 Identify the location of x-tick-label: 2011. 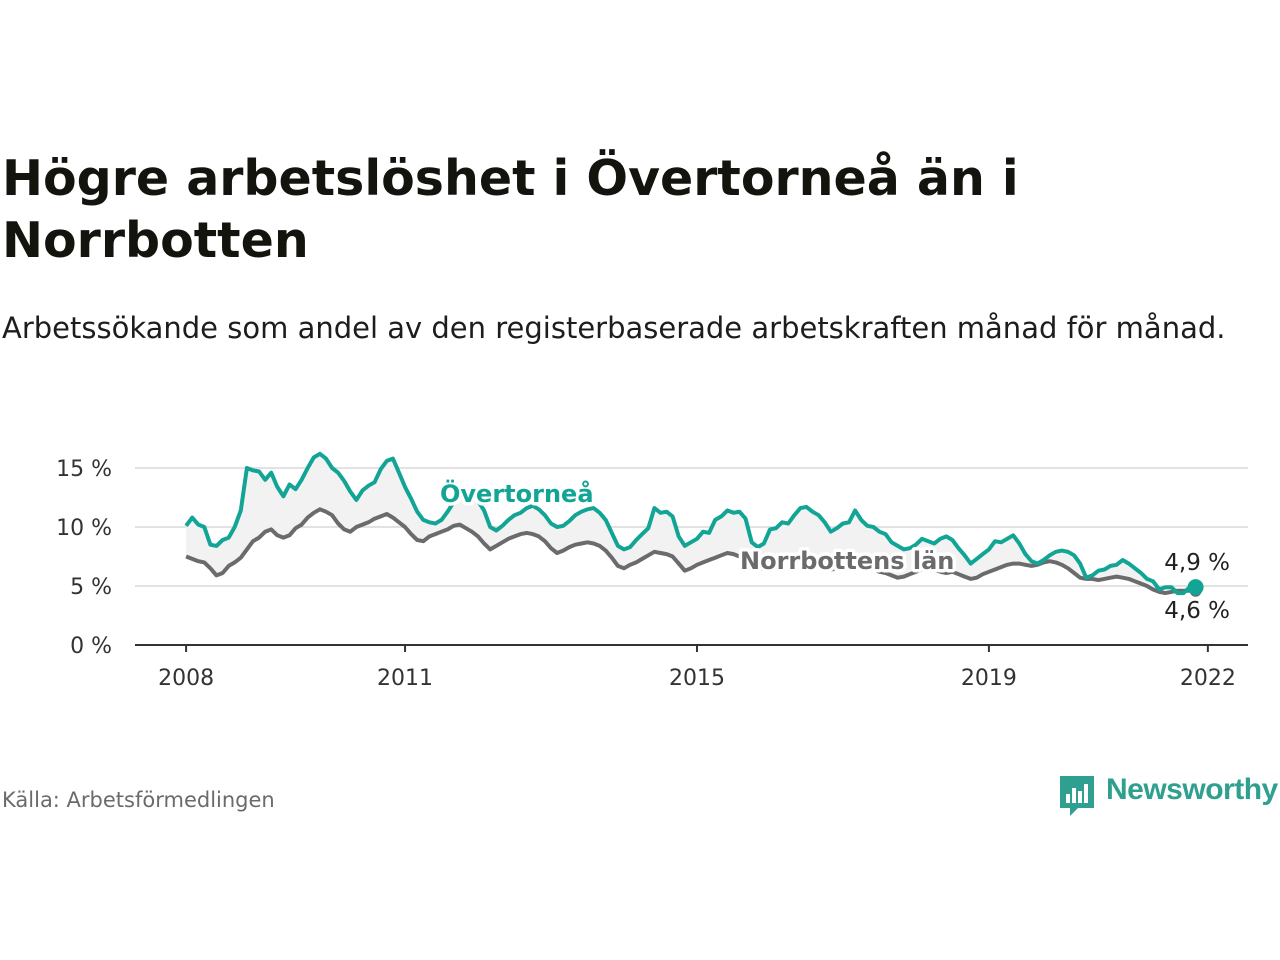
(405, 678).